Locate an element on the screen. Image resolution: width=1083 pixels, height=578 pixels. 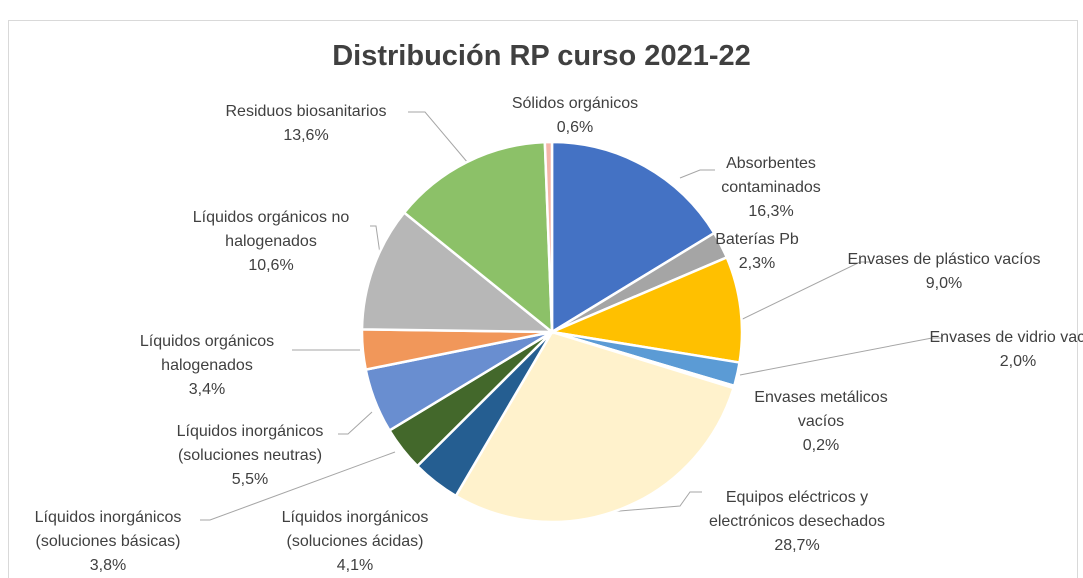
slice-label: Baterías Pb 2,3% is located at coordinates (757, 252).